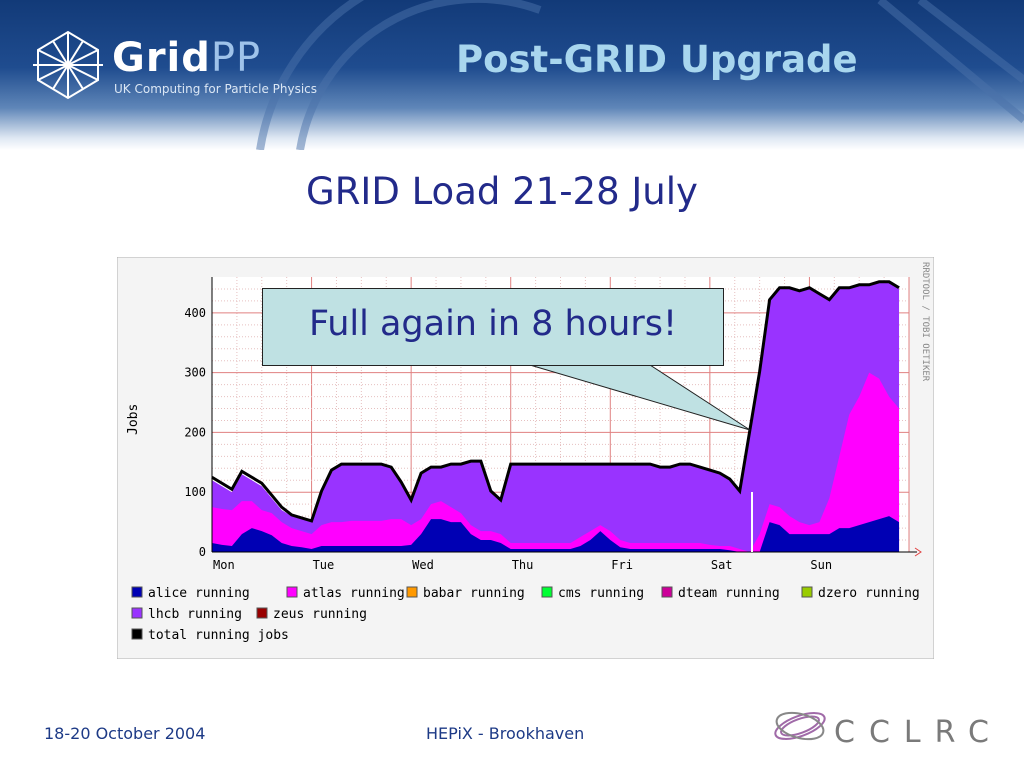 This screenshot has width=1024, height=768. Describe the element at coordinates (502, 191) in the screenshot. I see `chart-heading: GRID Load 21-28 July` at that location.